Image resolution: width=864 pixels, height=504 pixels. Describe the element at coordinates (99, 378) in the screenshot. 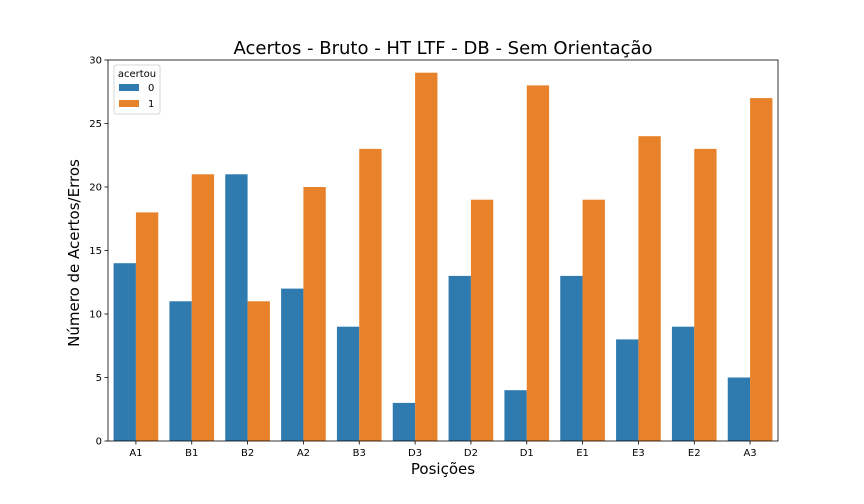

I see `y-tick-label: 5` at that location.